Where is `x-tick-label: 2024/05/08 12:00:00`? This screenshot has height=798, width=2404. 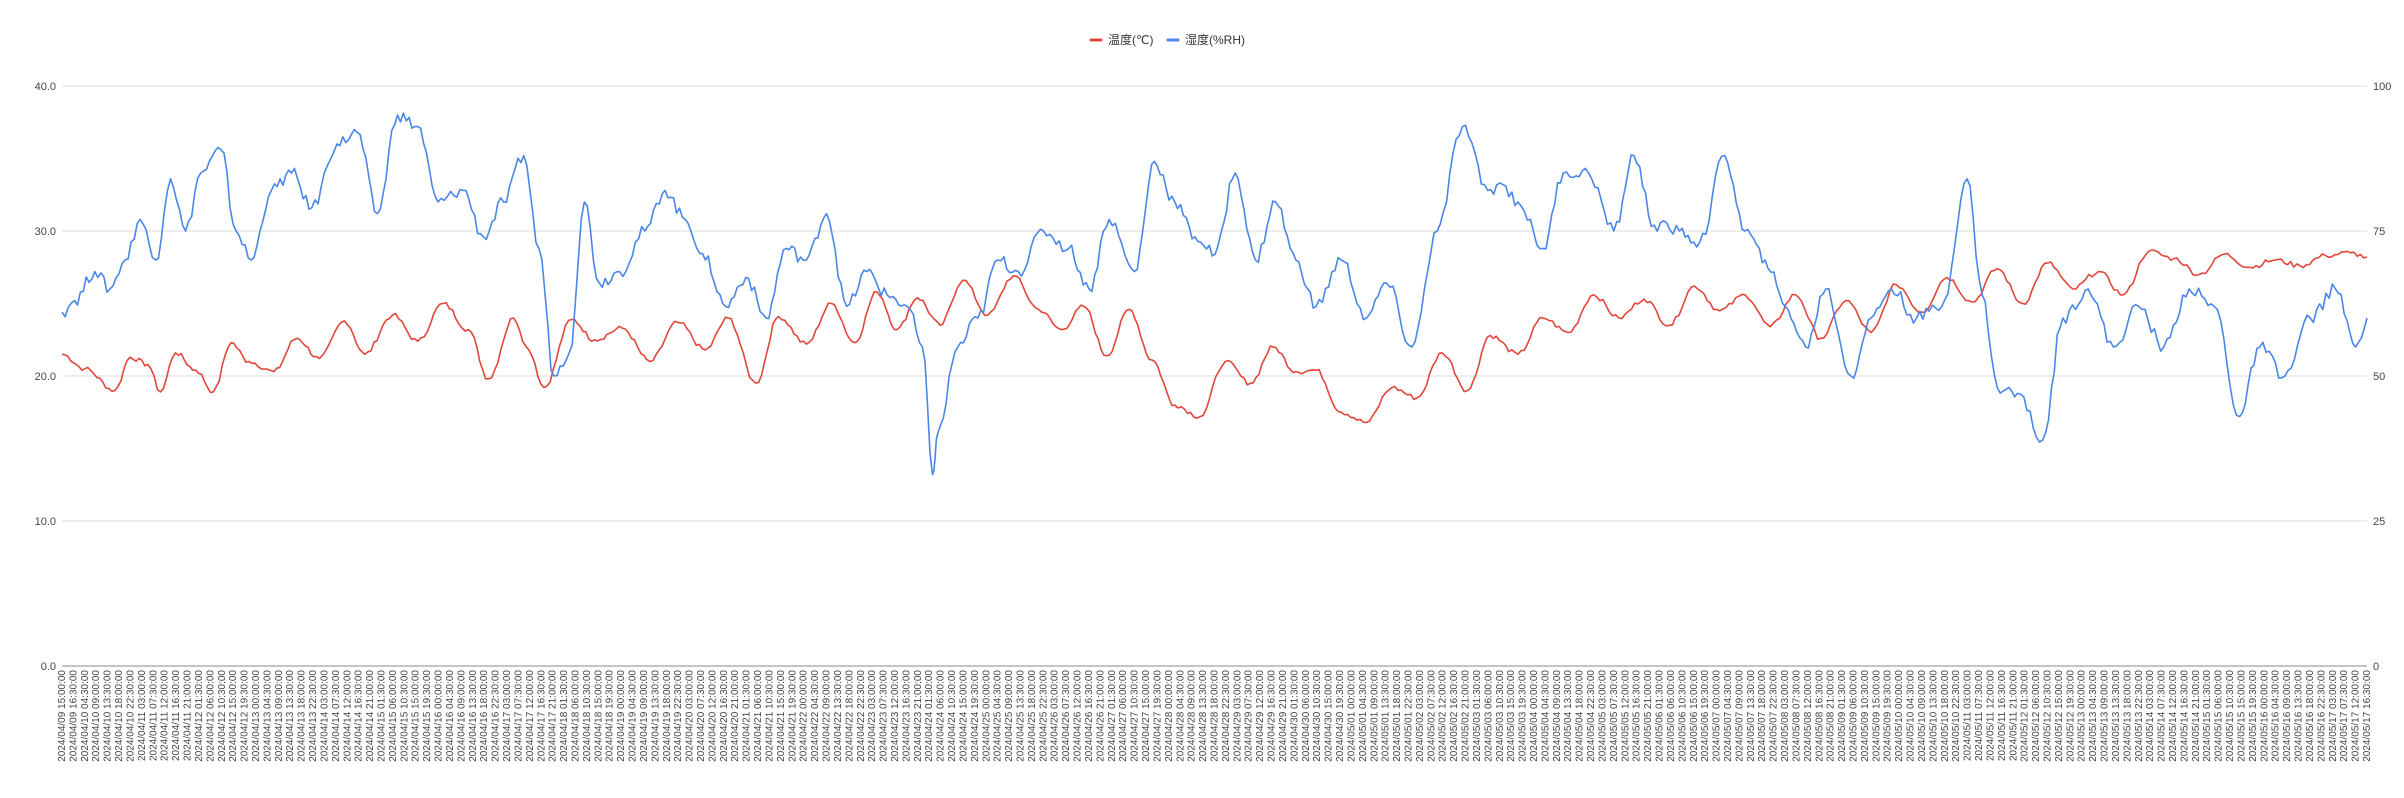 x-tick-label: 2024/05/08 12:00:00 is located at coordinates (1808, 716).